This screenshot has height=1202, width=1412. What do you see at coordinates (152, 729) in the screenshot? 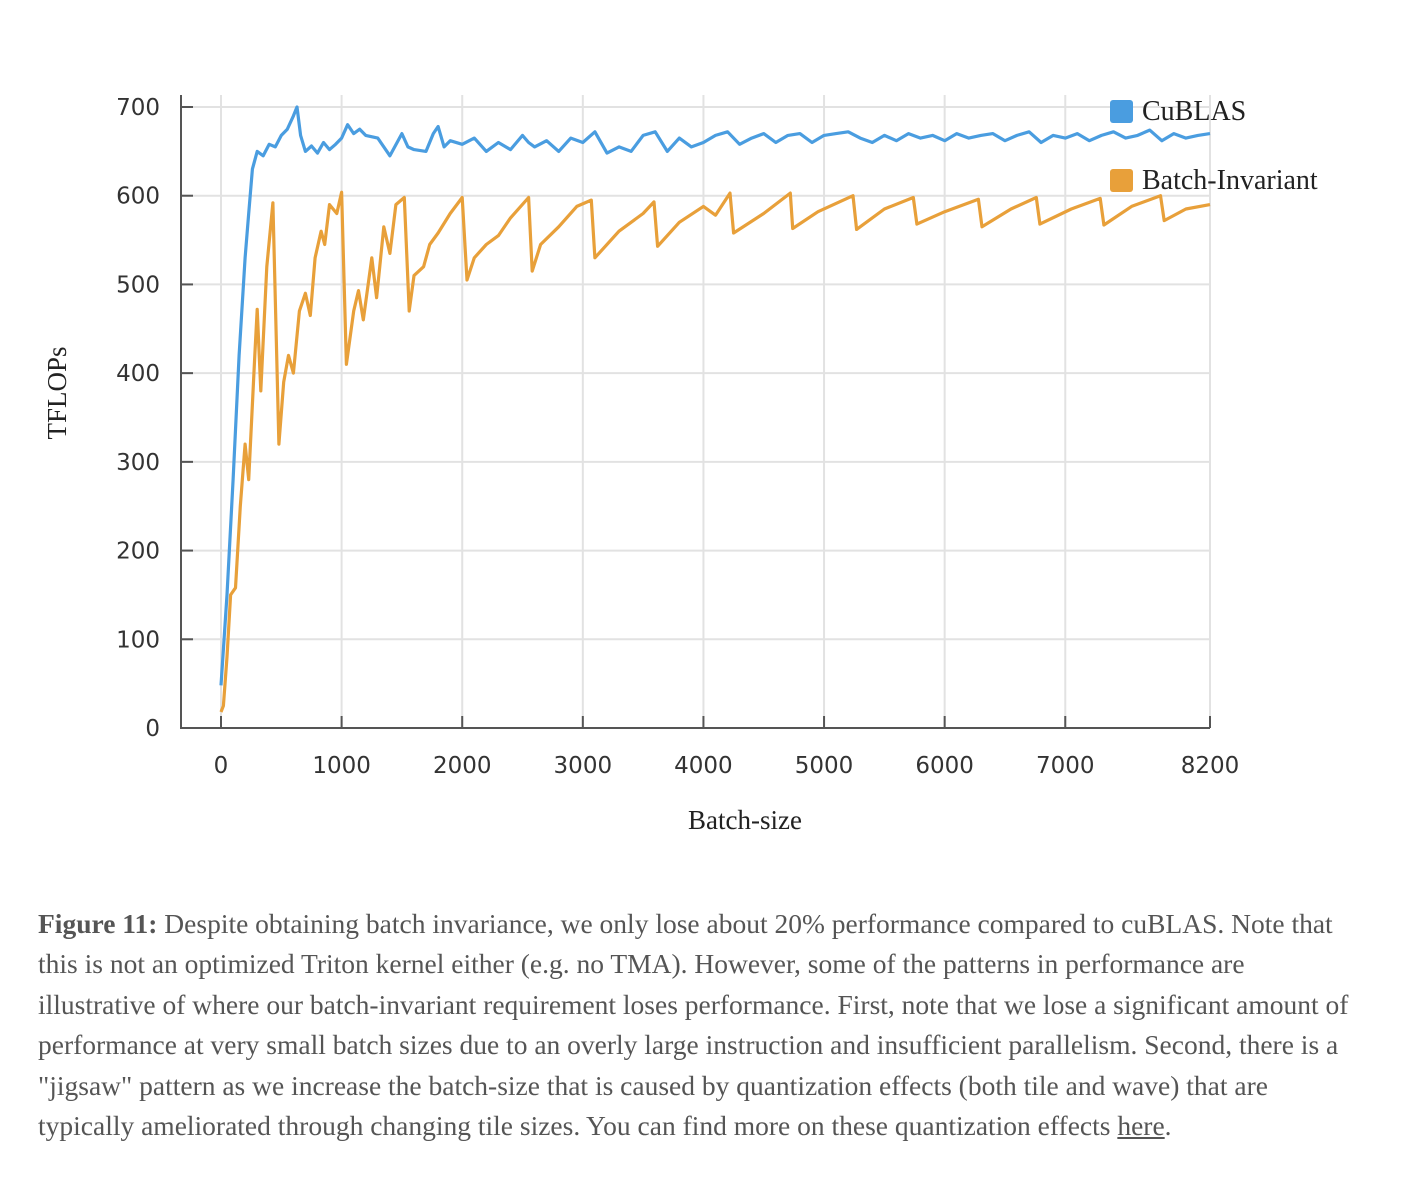
I see `y-tick-label: 0` at bounding box center [152, 729].